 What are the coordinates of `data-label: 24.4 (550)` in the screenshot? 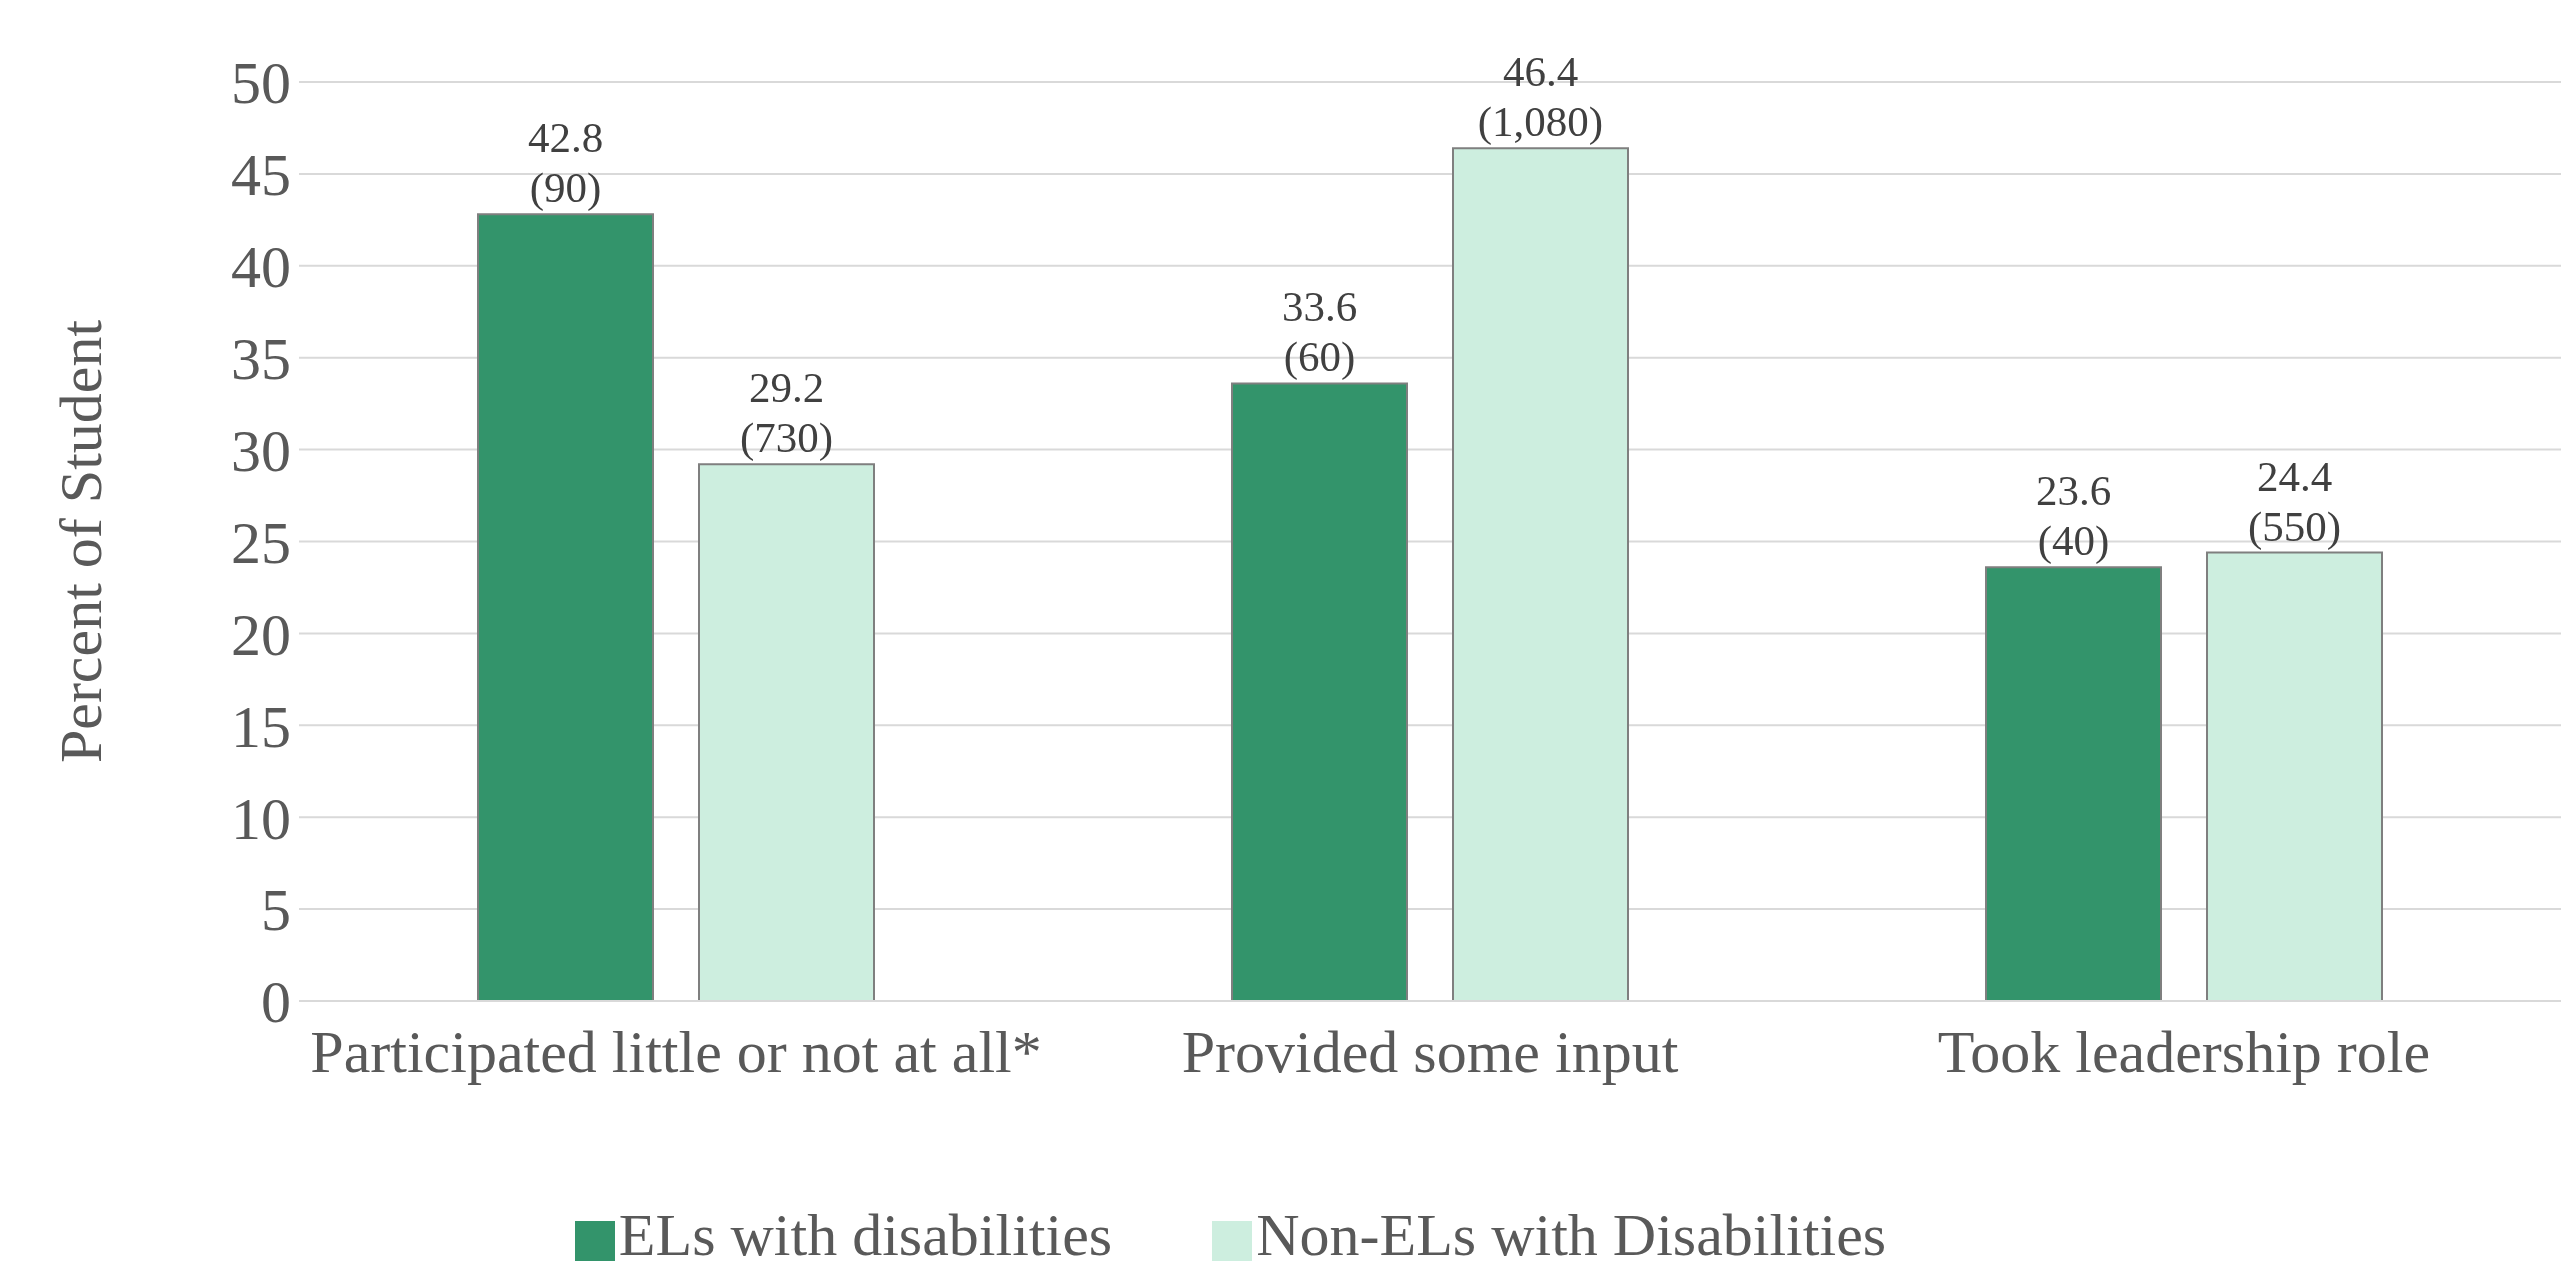 It's located at (2294, 501).